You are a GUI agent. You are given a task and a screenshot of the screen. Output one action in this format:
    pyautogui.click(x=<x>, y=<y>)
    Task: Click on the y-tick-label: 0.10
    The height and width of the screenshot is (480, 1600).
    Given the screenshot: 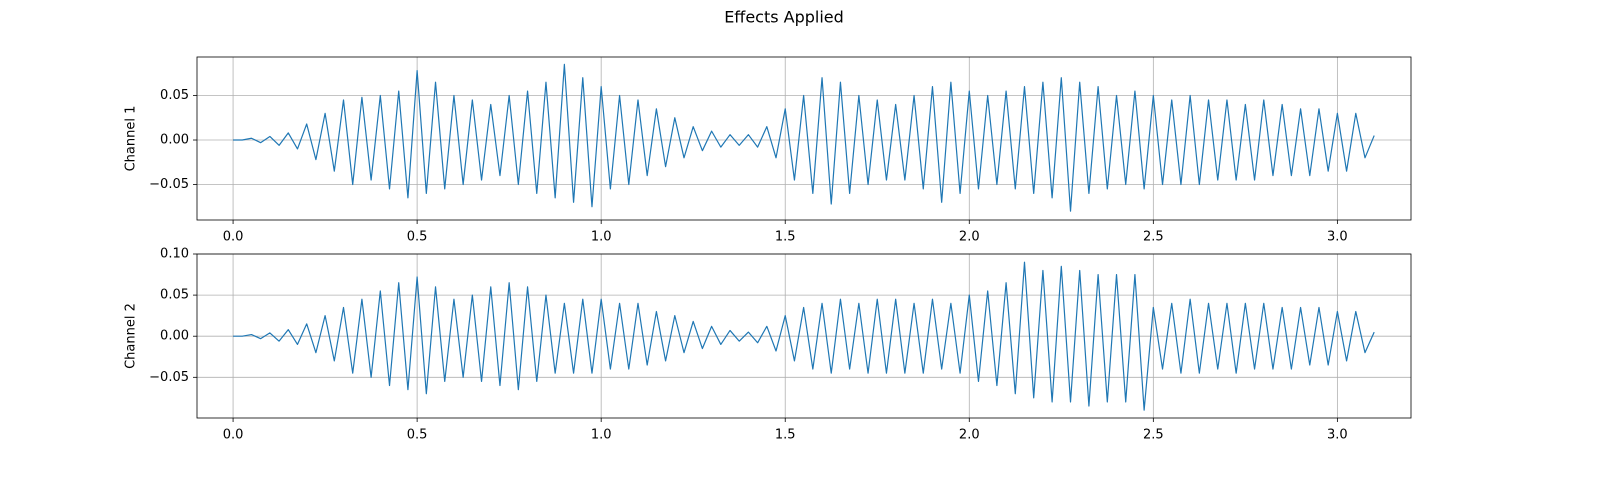 What is the action you would take?
    pyautogui.click(x=174, y=254)
    